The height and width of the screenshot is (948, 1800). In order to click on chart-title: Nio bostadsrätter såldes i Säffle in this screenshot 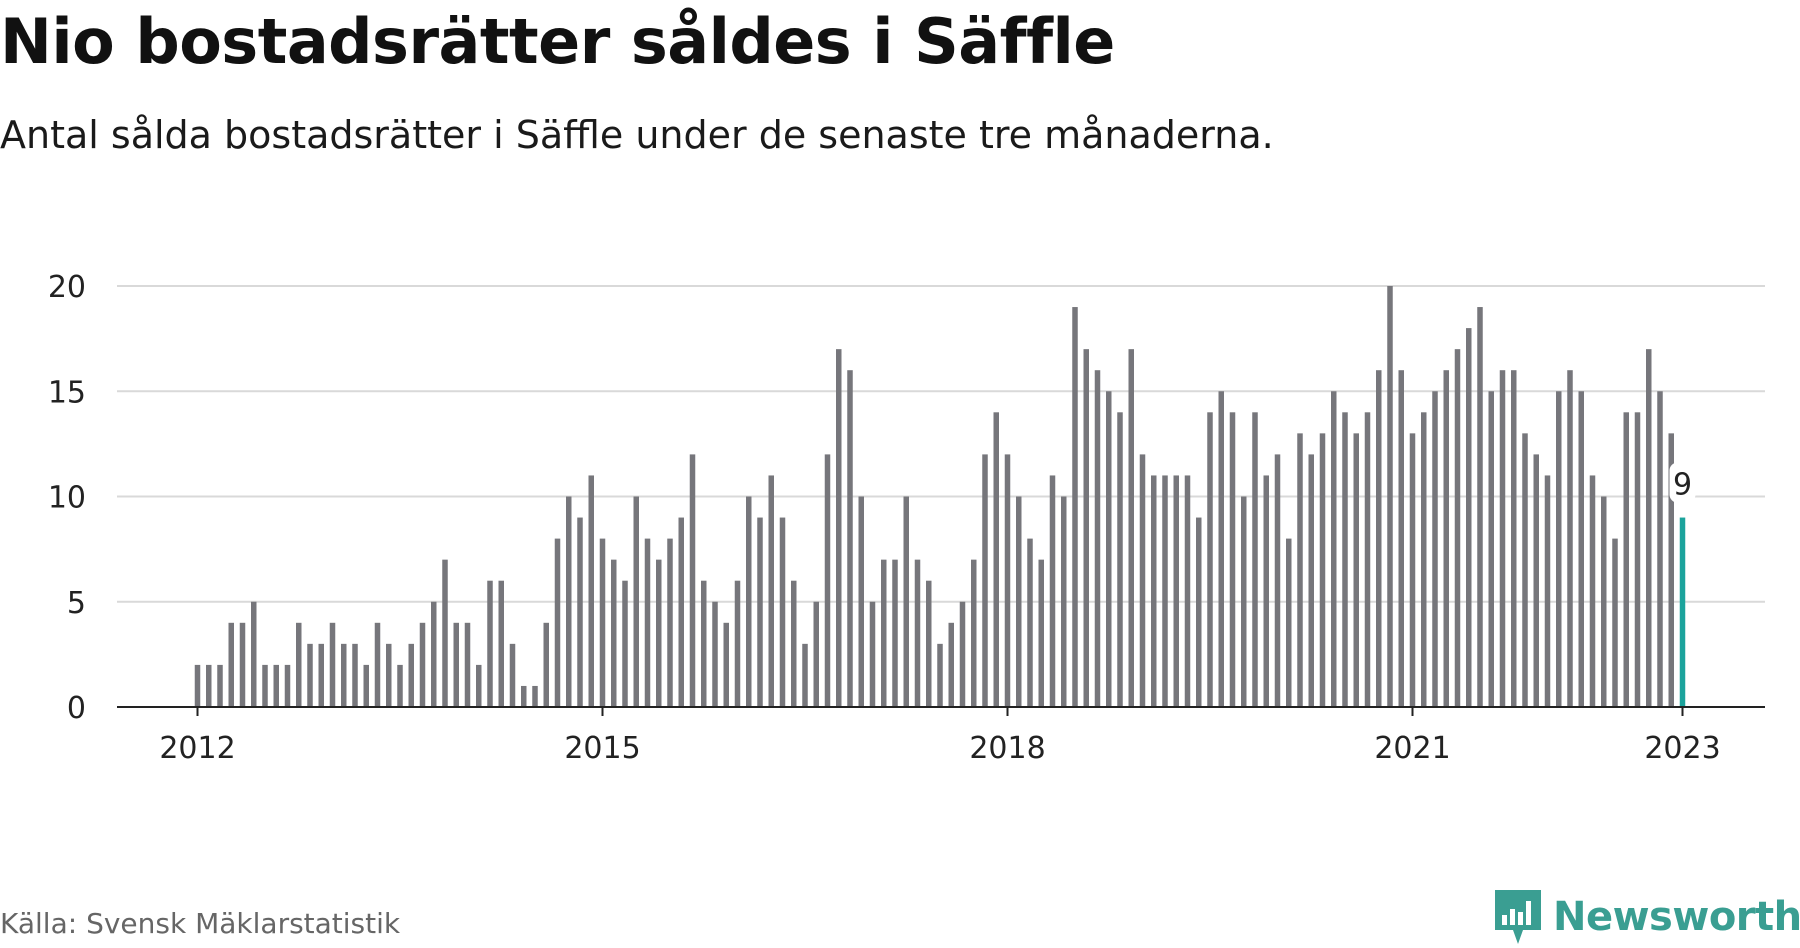, I will do `click(557, 41)`.